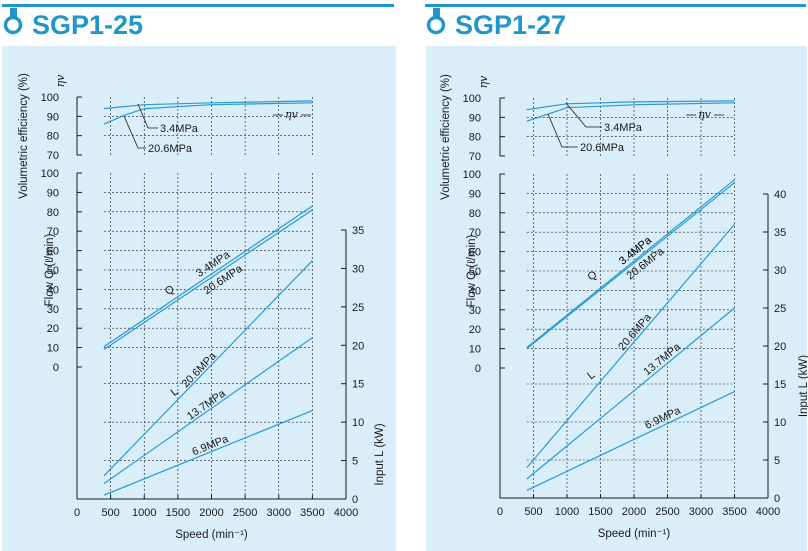 This screenshot has height=551, width=808. Describe the element at coordinates (500, 512) in the screenshot. I see `x-tick-label: 0` at that location.